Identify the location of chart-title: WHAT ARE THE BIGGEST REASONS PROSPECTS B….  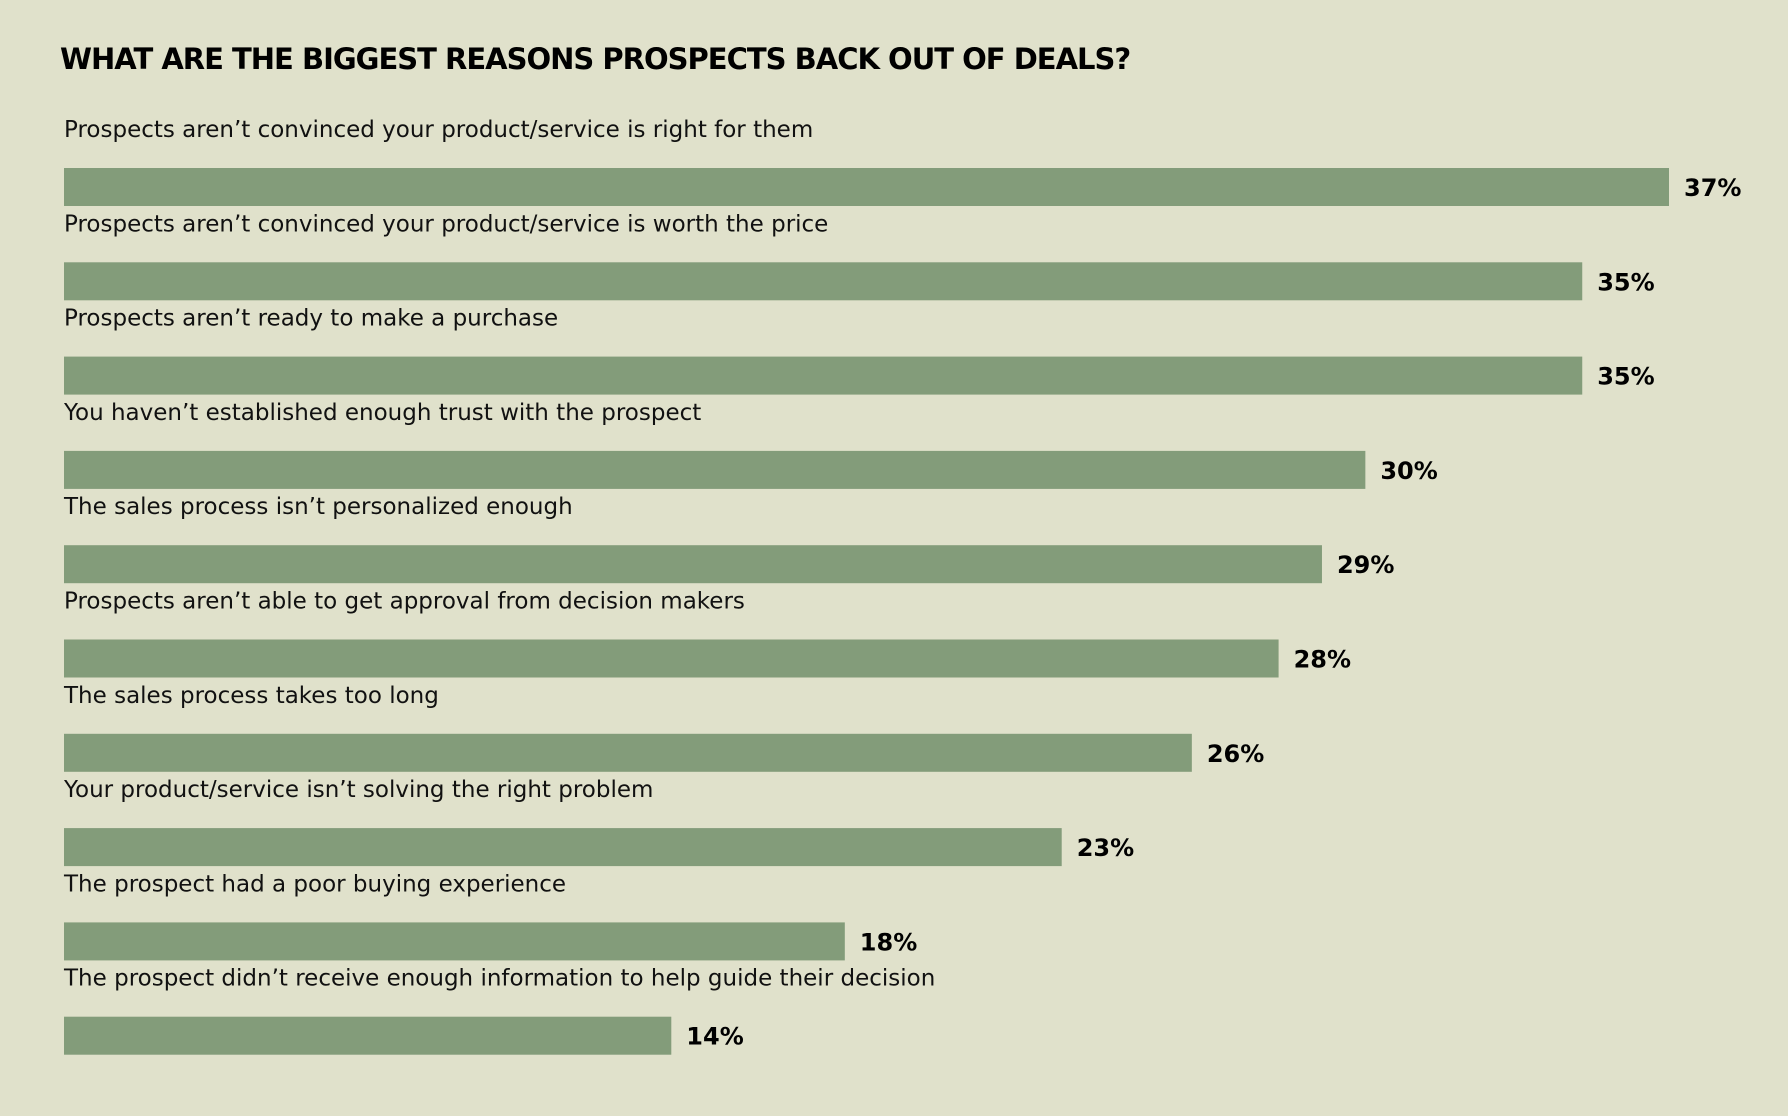
(595, 59).